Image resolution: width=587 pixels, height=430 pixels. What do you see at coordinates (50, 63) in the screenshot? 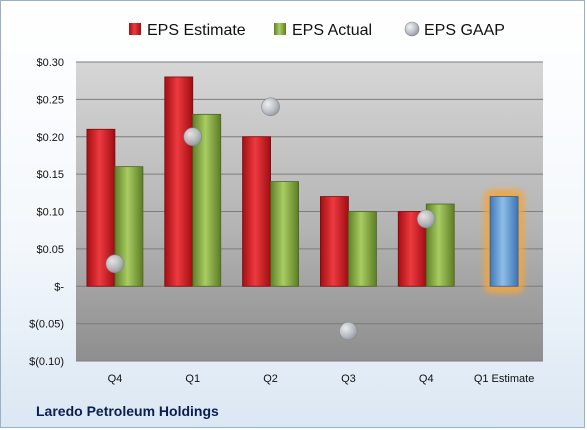
I see `y-tick-label: $0.30` at bounding box center [50, 63].